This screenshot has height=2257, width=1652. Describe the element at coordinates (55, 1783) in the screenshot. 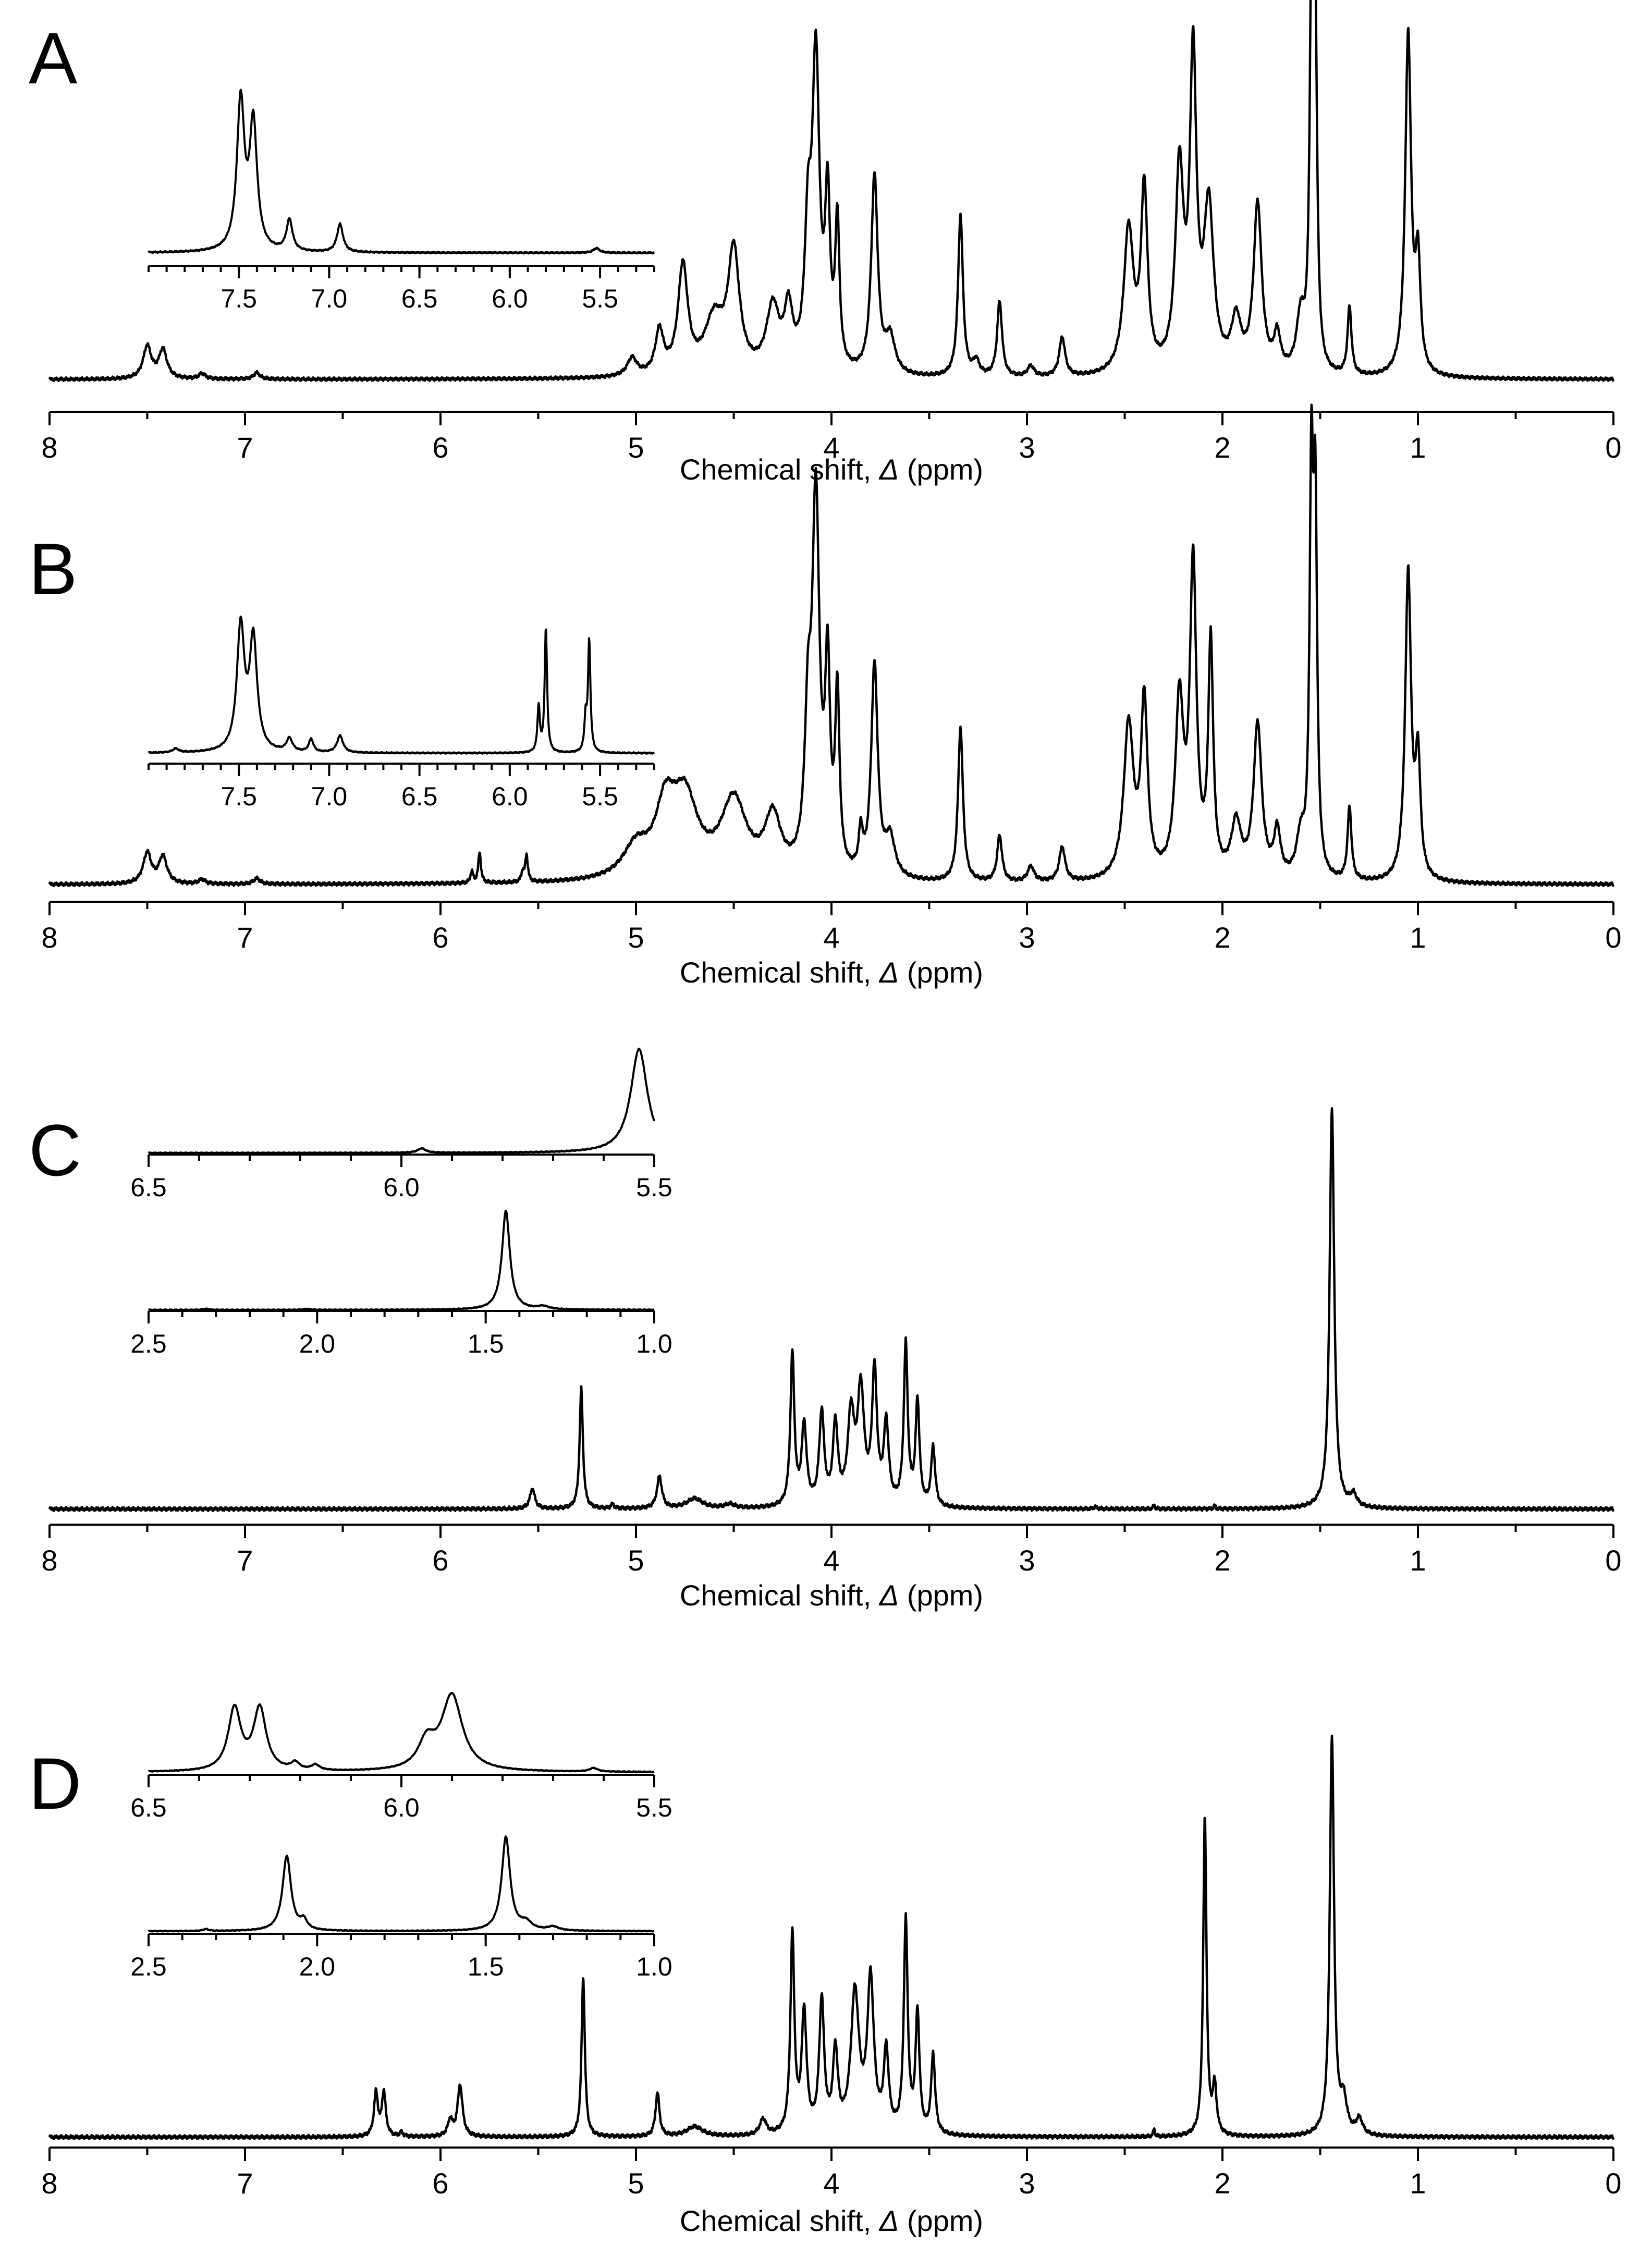

I see `panel-letter: D` at that location.